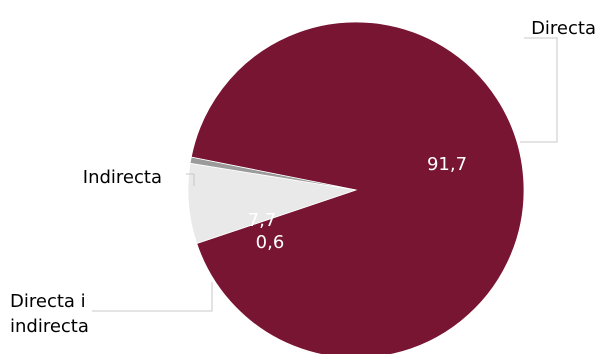 The height and width of the screenshot is (354, 598). Describe the element at coordinates (539, 90) in the screenshot. I see `leader-line-directa` at that location.